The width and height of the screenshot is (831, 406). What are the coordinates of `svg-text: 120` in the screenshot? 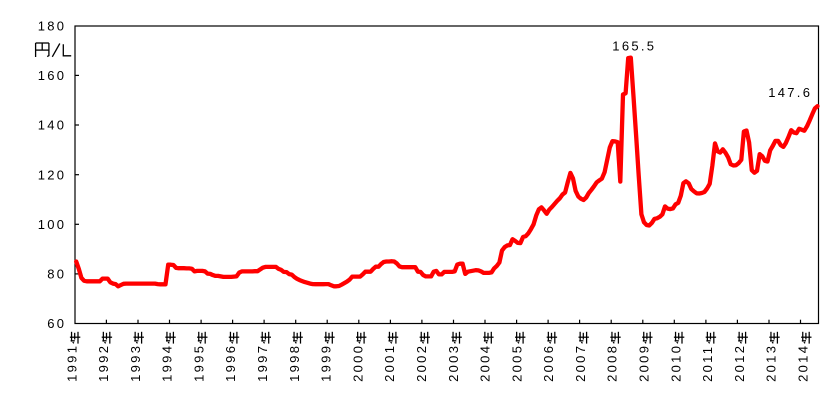 It's located at (52, 174).